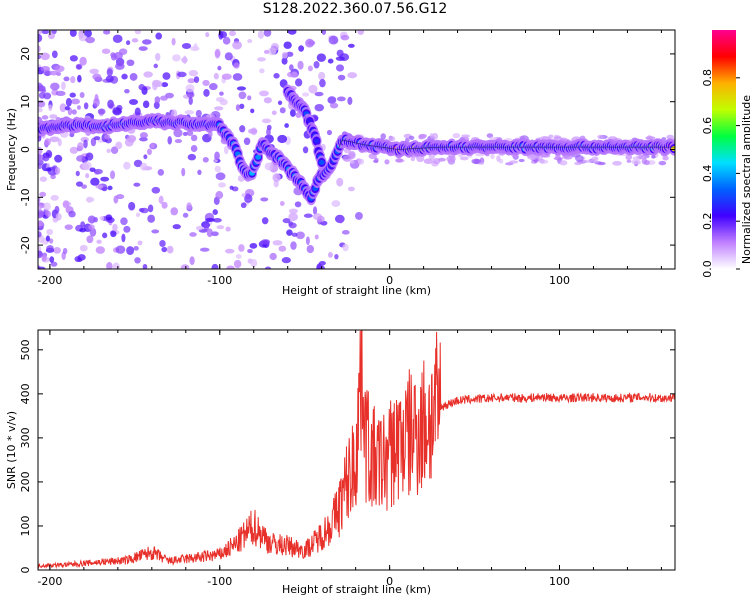  What do you see at coordinates (25, 481) in the screenshot?
I see `snr-y-tick-label: 200` at bounding box center [25, 481].